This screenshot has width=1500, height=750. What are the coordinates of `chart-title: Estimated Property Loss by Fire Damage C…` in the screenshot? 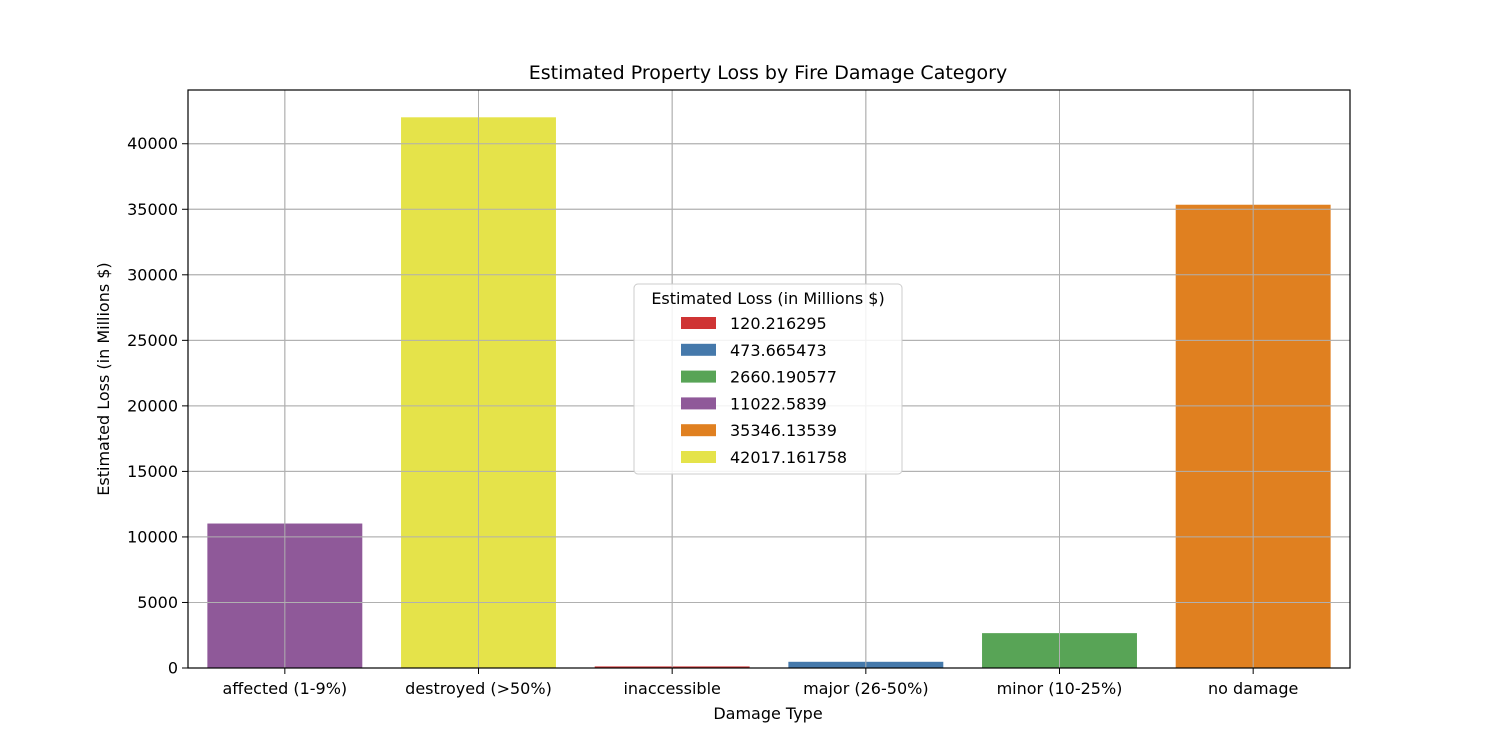 It's located at (768, 73).